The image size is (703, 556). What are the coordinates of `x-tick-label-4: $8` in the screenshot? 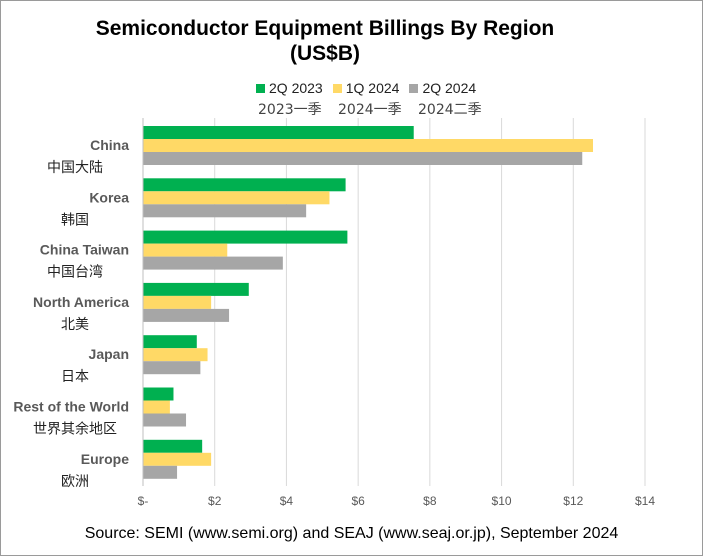 It's located at (430, 501).